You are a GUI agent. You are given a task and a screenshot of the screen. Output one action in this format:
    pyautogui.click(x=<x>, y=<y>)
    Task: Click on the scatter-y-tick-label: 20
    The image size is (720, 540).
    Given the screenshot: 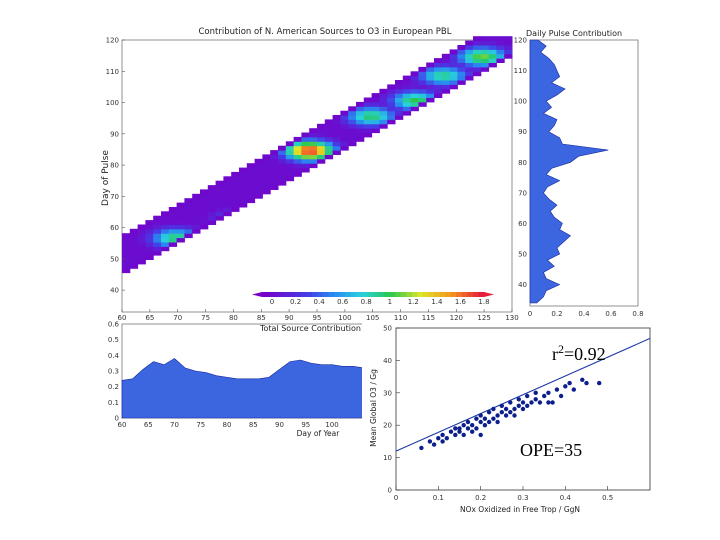 What is the action you would take?
    pyautogui.click(x=387, y=426)
    